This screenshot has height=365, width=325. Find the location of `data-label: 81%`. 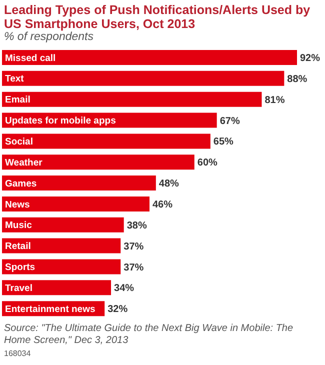

data-label: 81% is located at coordinates (274, 100).